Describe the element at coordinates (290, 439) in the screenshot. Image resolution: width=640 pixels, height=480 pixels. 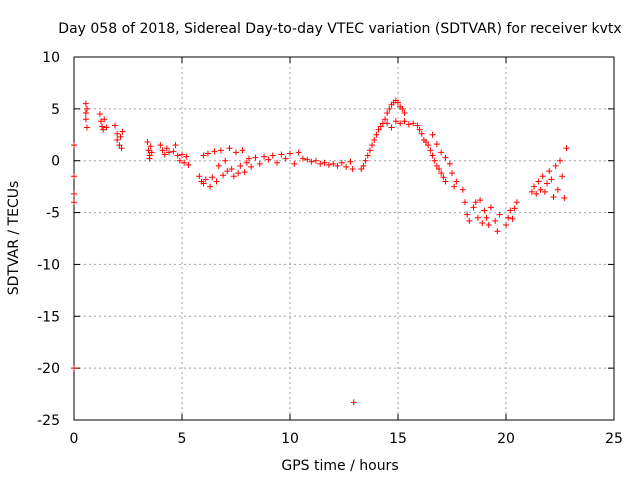
I see `x-tick-label: 10` at that location.